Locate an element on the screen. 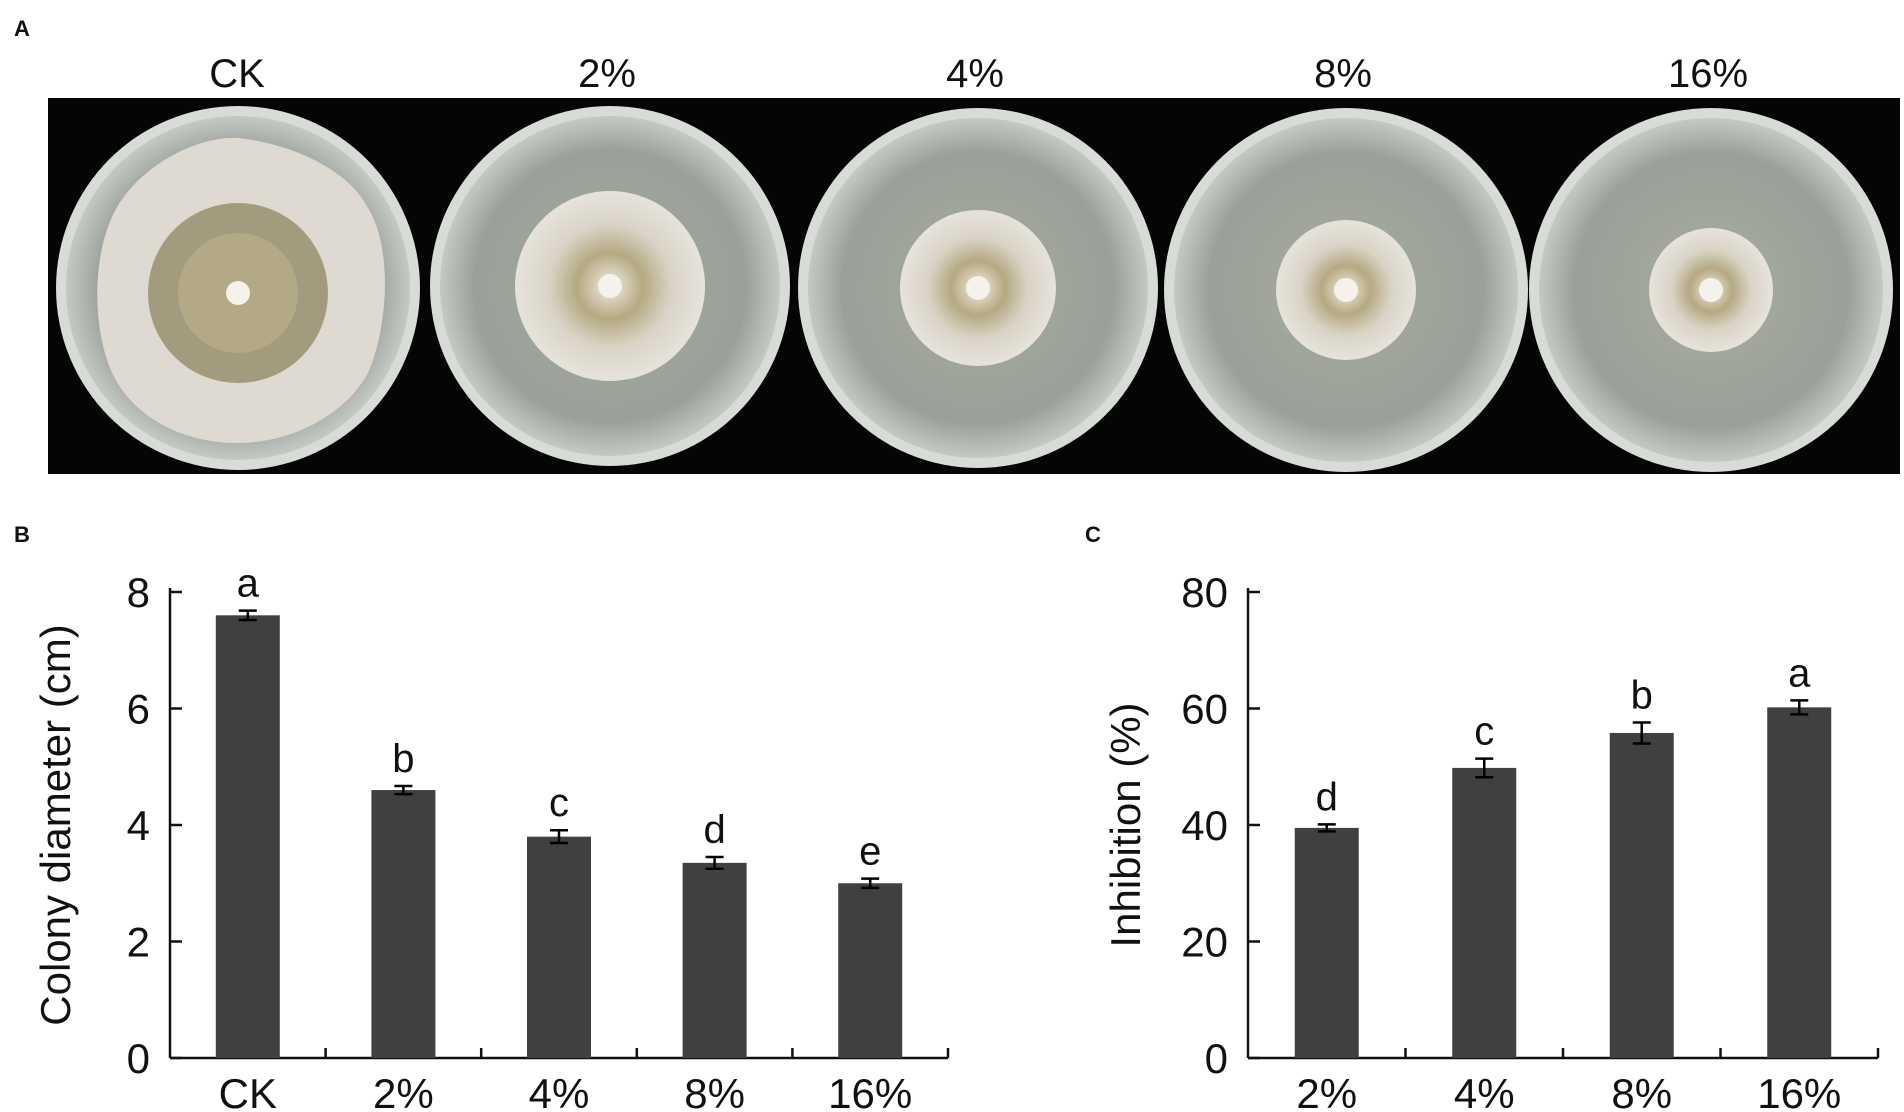 The width and height of the screenshot is (1904, 1112). y-tick-label: 2 is located at coordinates (138, 942).